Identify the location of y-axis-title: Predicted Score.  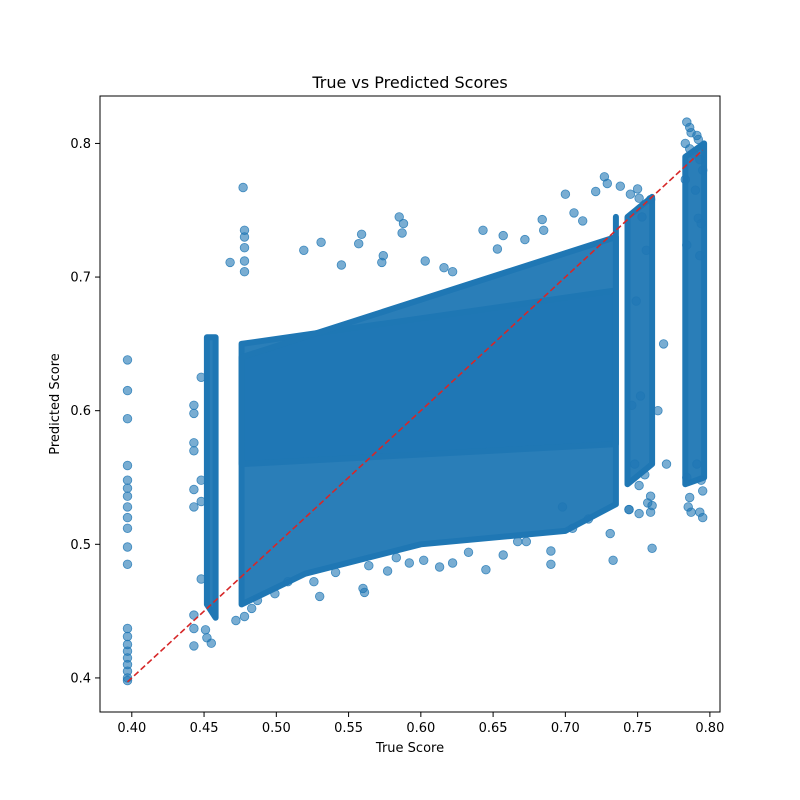
(55, 404).